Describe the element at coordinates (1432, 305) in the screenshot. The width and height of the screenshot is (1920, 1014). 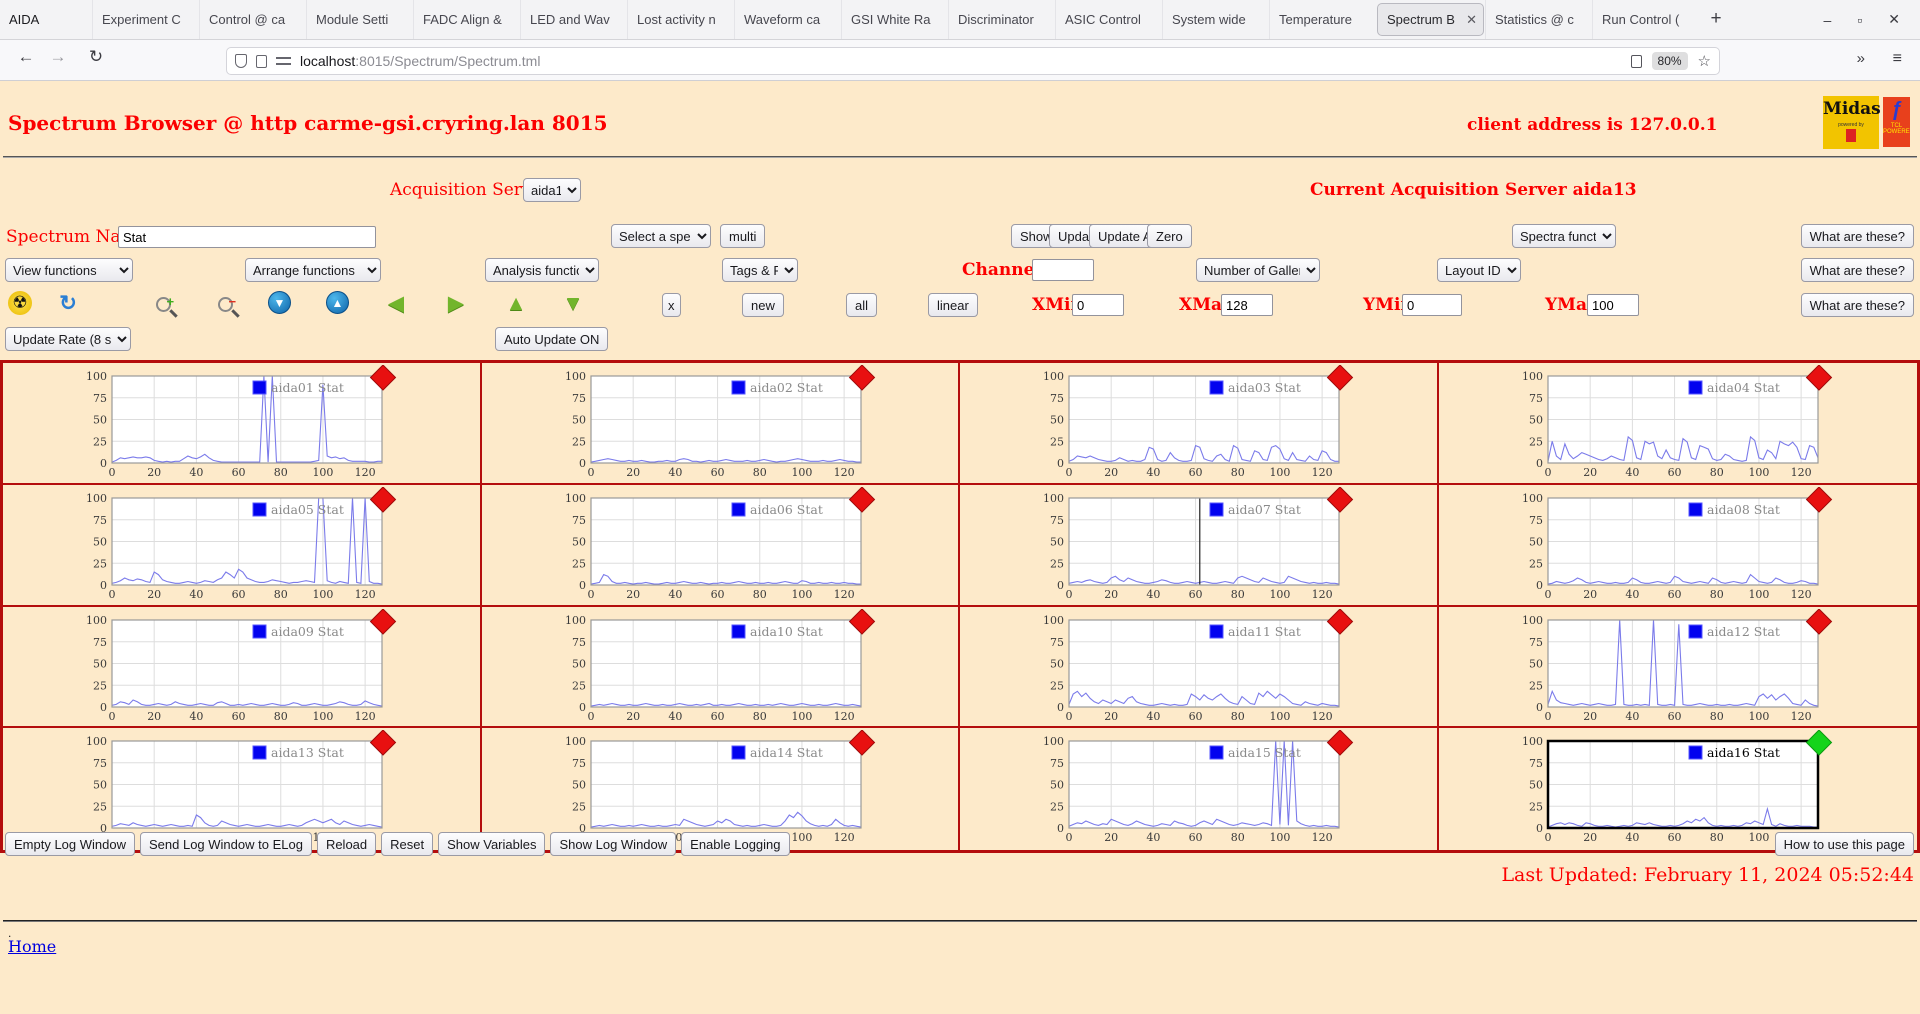
I see `ymin-input` at that location.